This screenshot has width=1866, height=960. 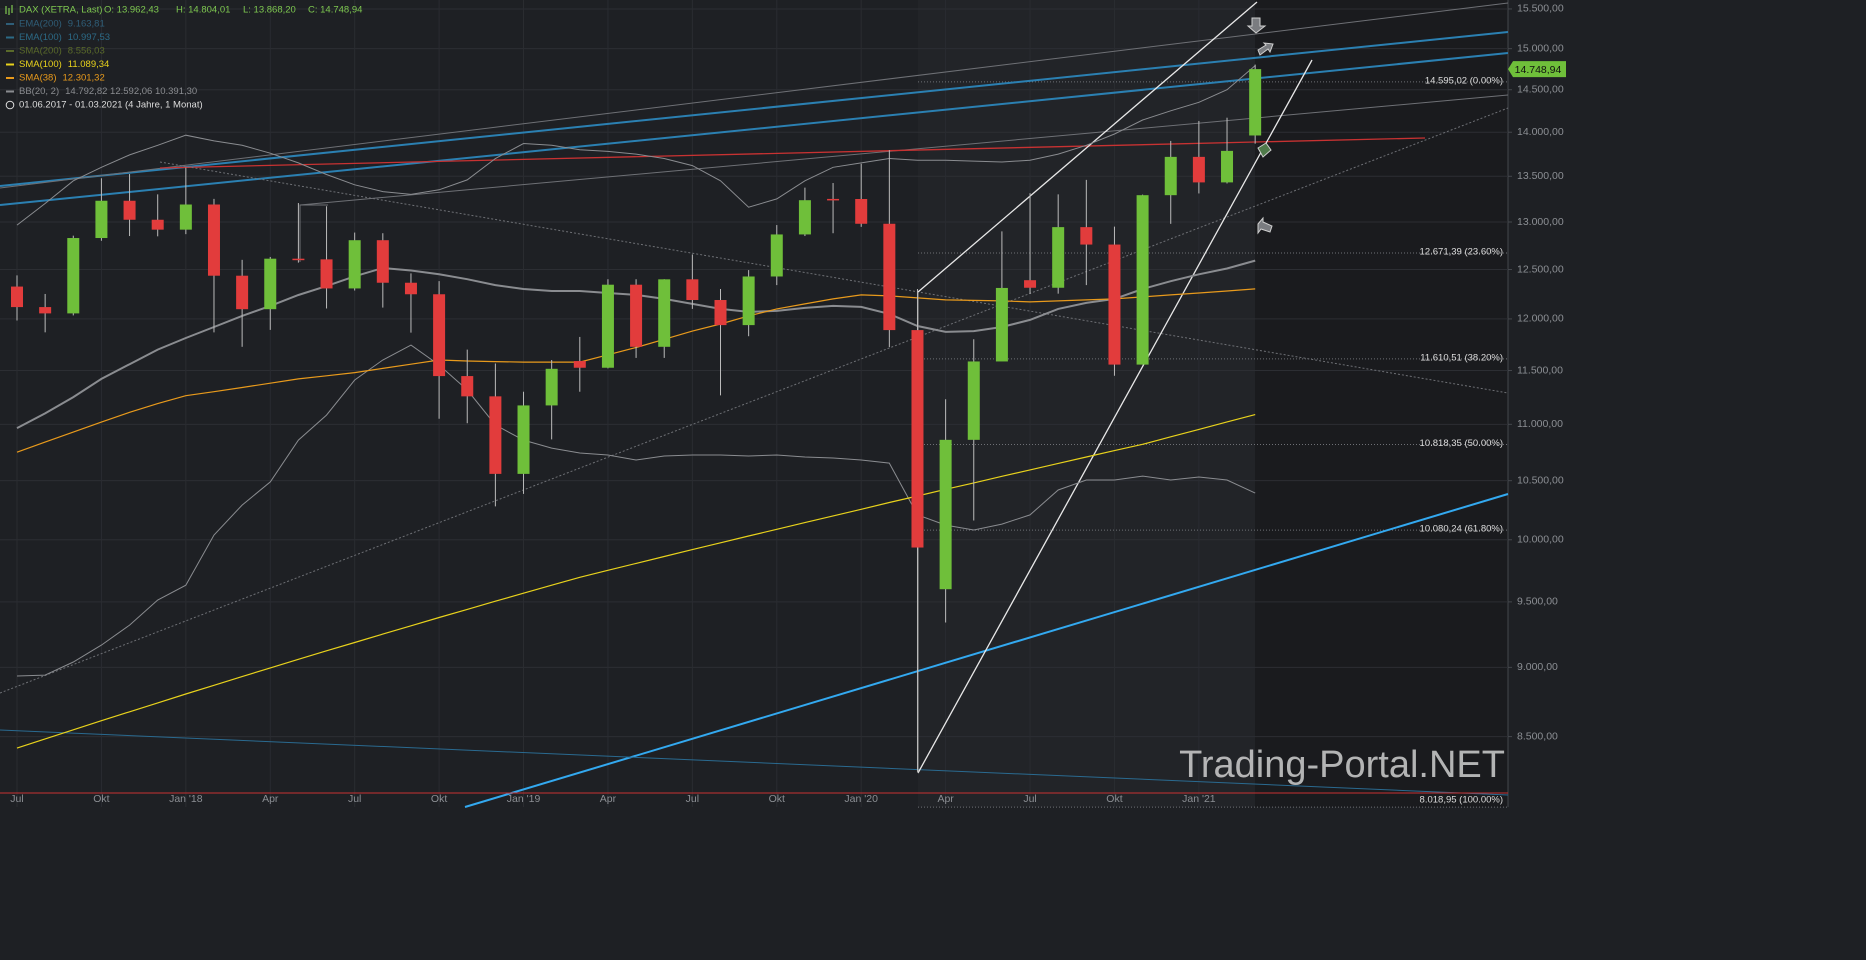 What do you see at coordinates (1540, 176) in the screenshot?
I see `y-tick-label: 13.500,00` at bounding box center [1540, 176].